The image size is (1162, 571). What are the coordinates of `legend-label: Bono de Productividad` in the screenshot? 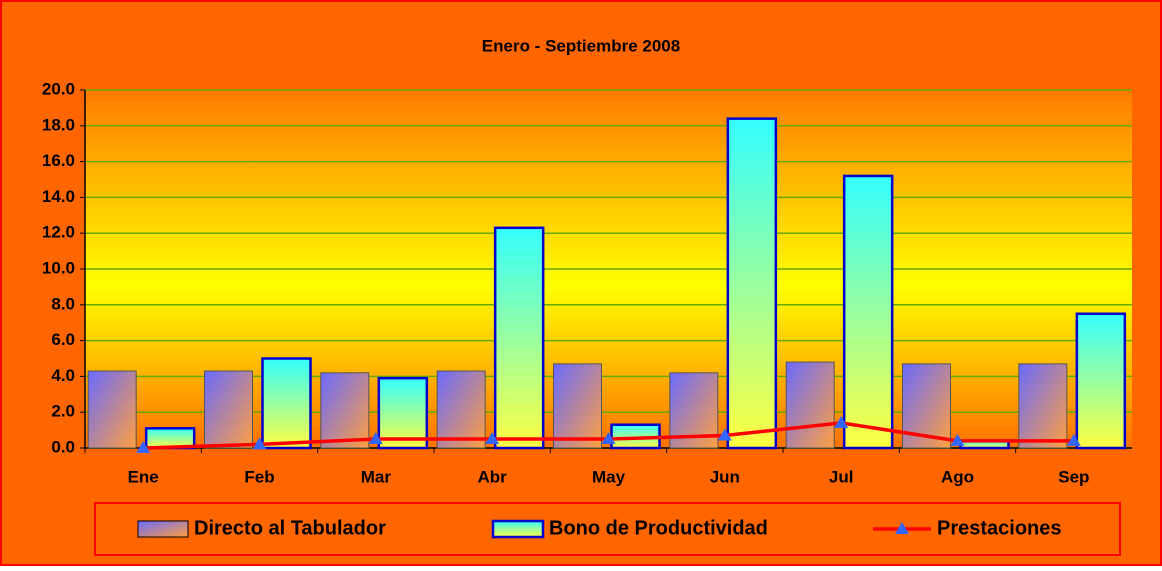 It's located at (658, 528).